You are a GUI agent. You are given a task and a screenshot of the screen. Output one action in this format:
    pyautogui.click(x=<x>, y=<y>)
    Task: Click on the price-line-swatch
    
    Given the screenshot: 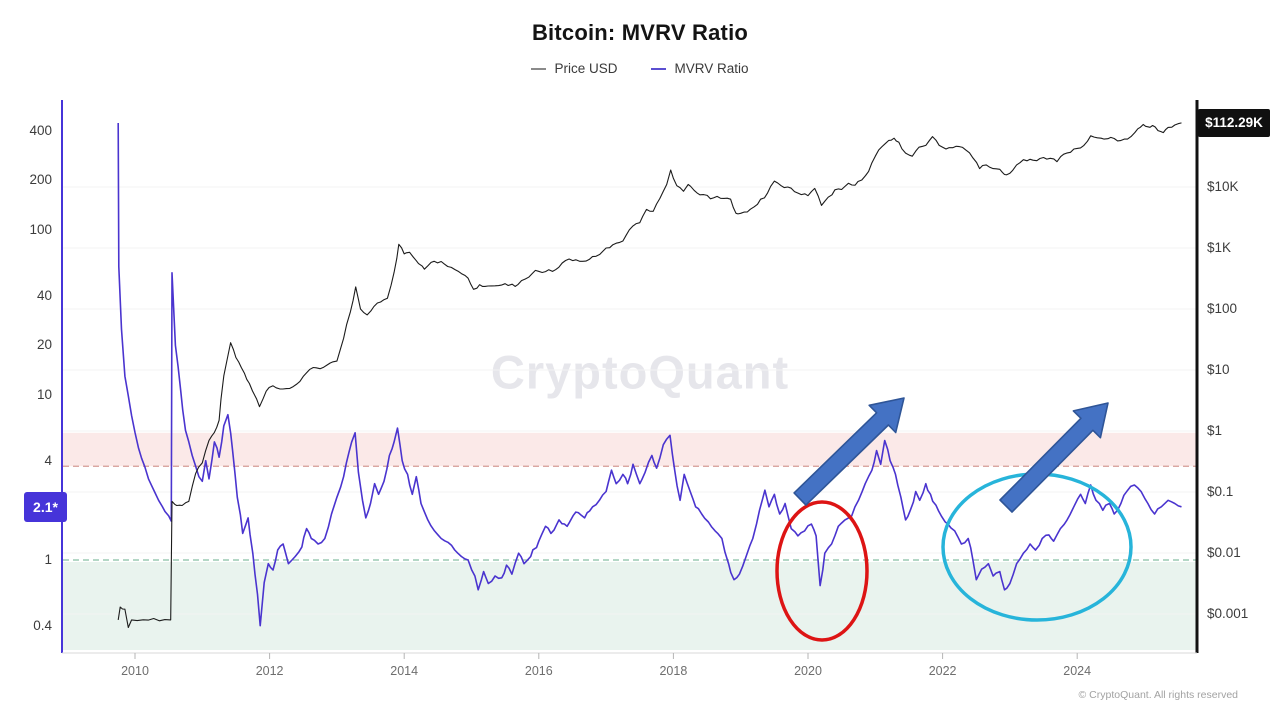 What is the action you would take?
    pyautogui.click(x=539, y=68)
    